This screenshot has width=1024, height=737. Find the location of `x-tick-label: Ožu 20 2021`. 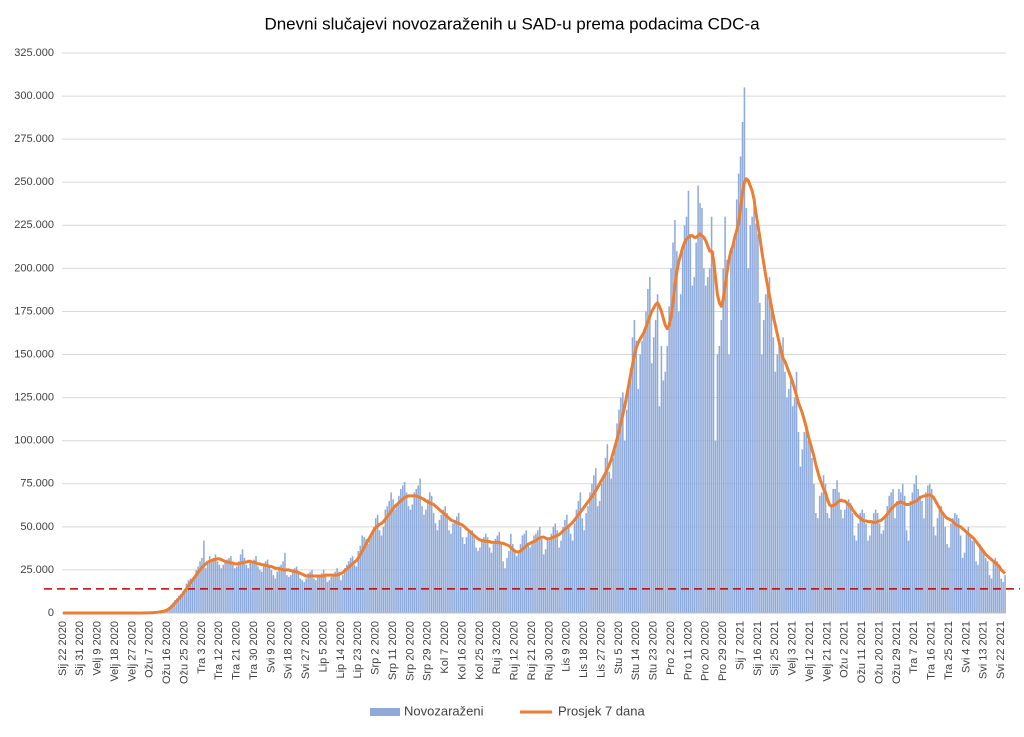

x-tick-label: Ožu 20 2021 is located at coordinates (879, 652).